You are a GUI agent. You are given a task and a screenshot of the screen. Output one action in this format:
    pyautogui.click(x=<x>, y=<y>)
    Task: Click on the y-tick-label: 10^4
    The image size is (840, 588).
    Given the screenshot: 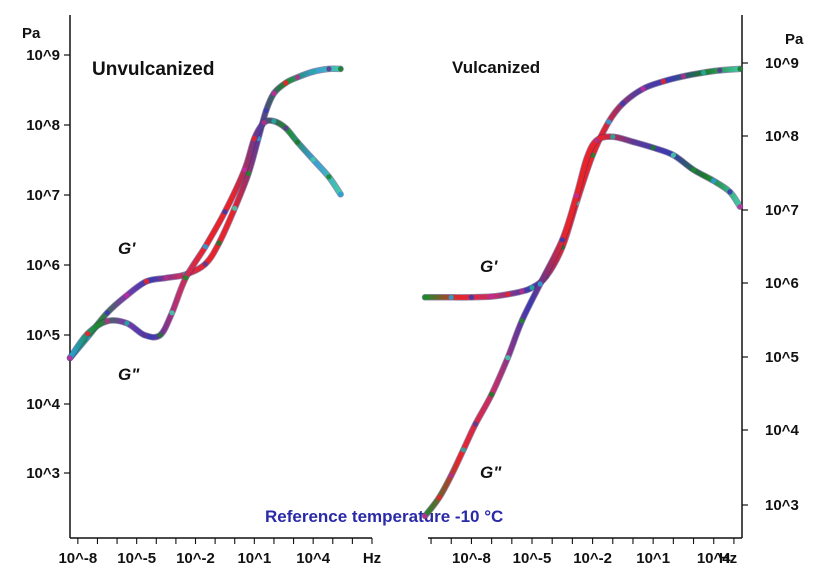 What is the action you would take?
    pyautogui.click(x=782, y=430)
    